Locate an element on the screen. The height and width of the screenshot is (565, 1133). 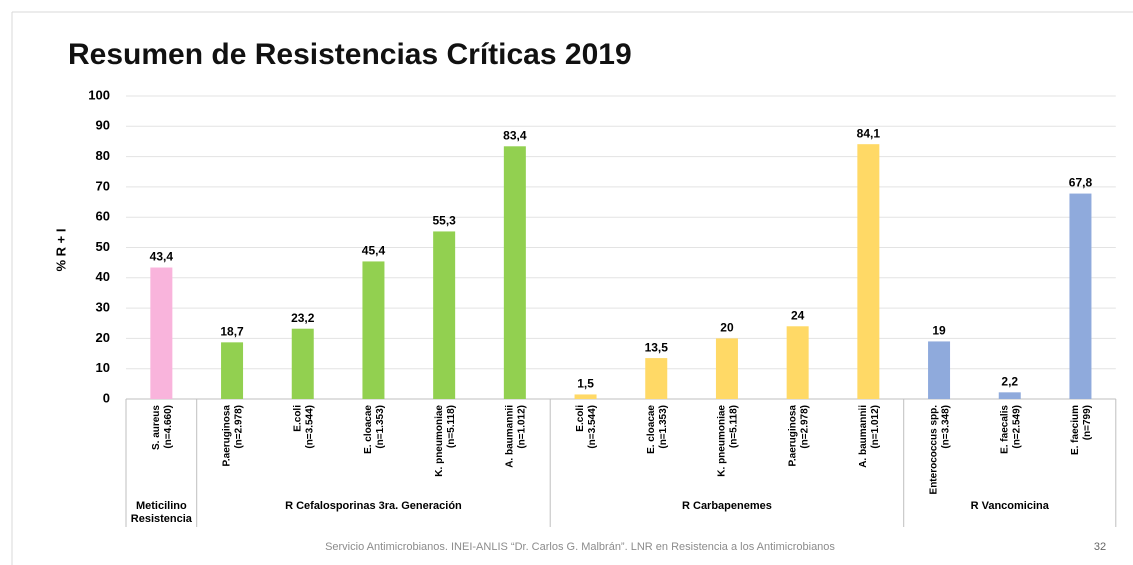
value-label: 18,7 is located at coordinates (232, 332).